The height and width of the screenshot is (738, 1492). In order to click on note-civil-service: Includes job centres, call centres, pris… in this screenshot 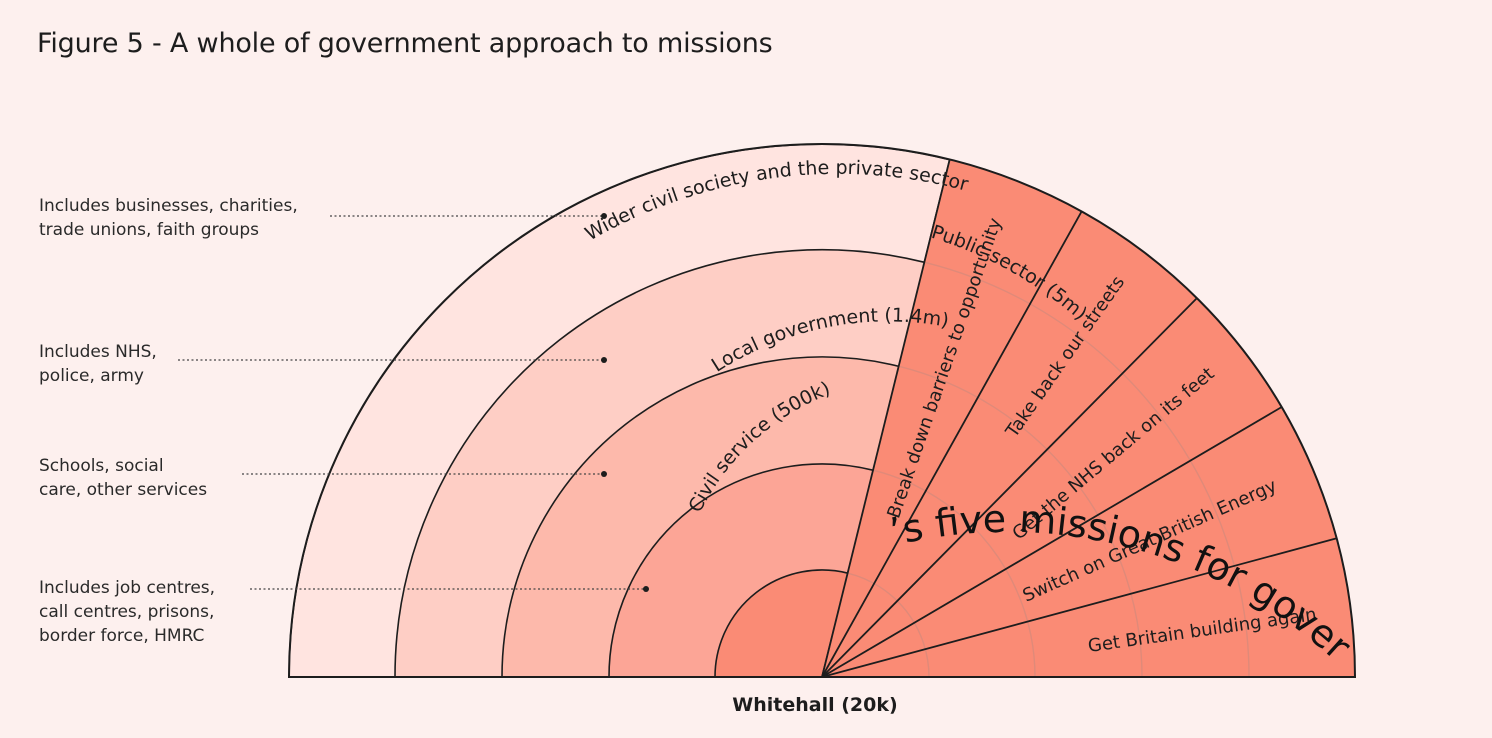, I will do `click(127, 612)`.